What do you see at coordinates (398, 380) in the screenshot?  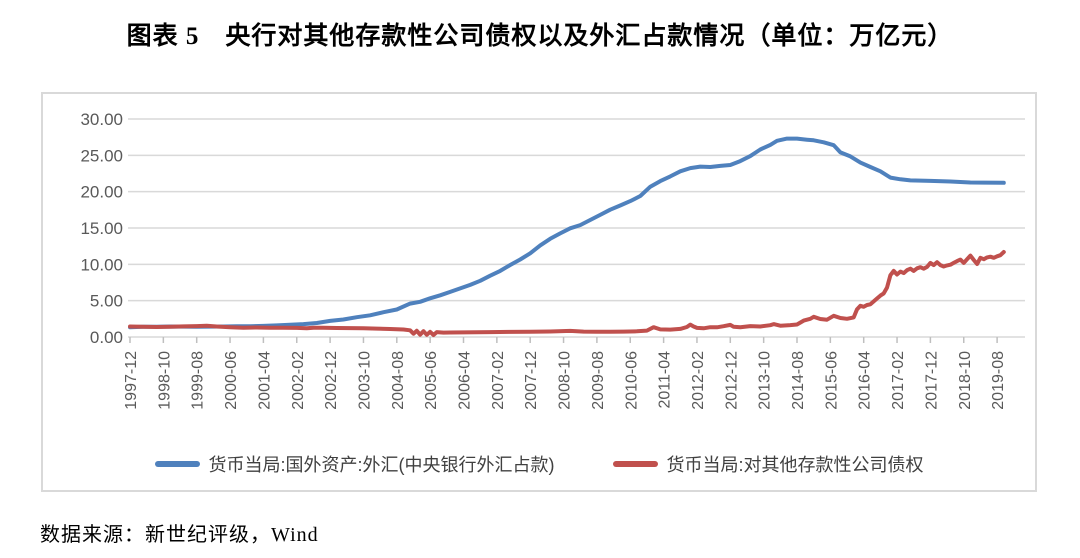 I see `svg-text: 2004-08` at bounding box center [398, 380].